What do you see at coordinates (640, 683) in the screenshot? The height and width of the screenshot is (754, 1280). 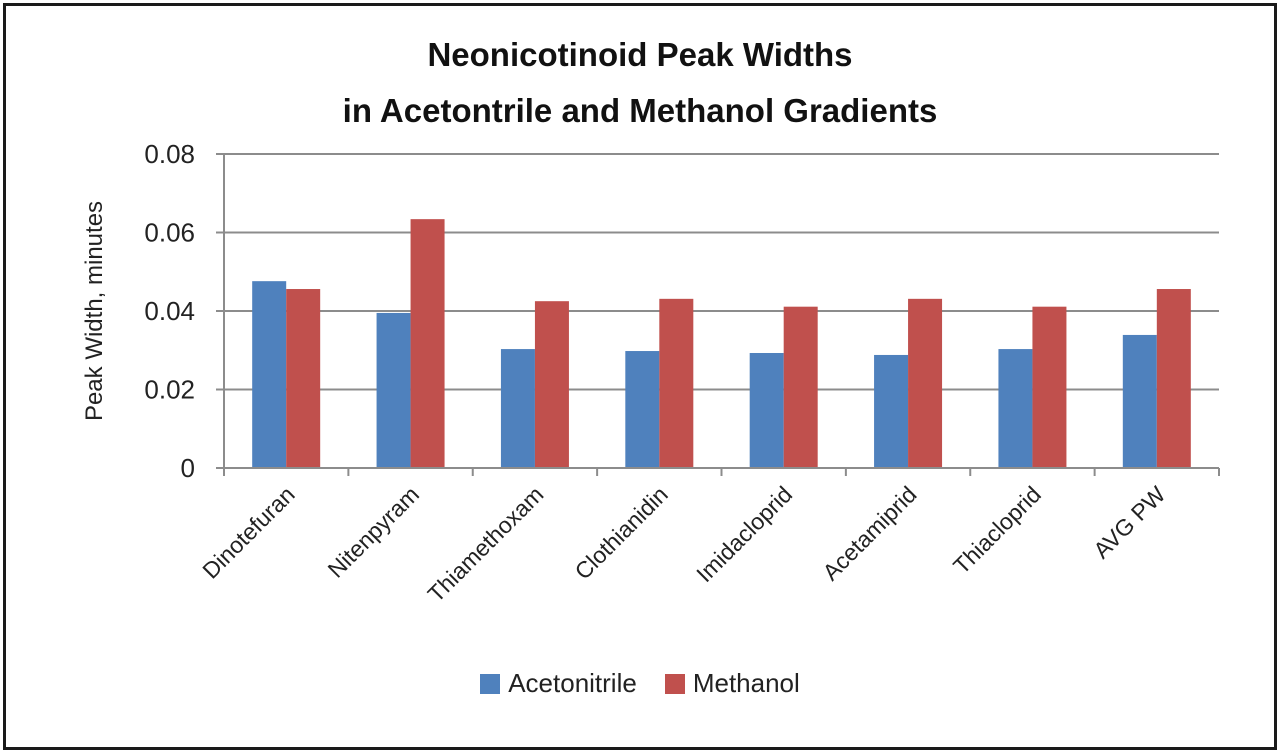 I see `chart-legend: Acetonitrile Methanol` at bounding box center [640, 683].